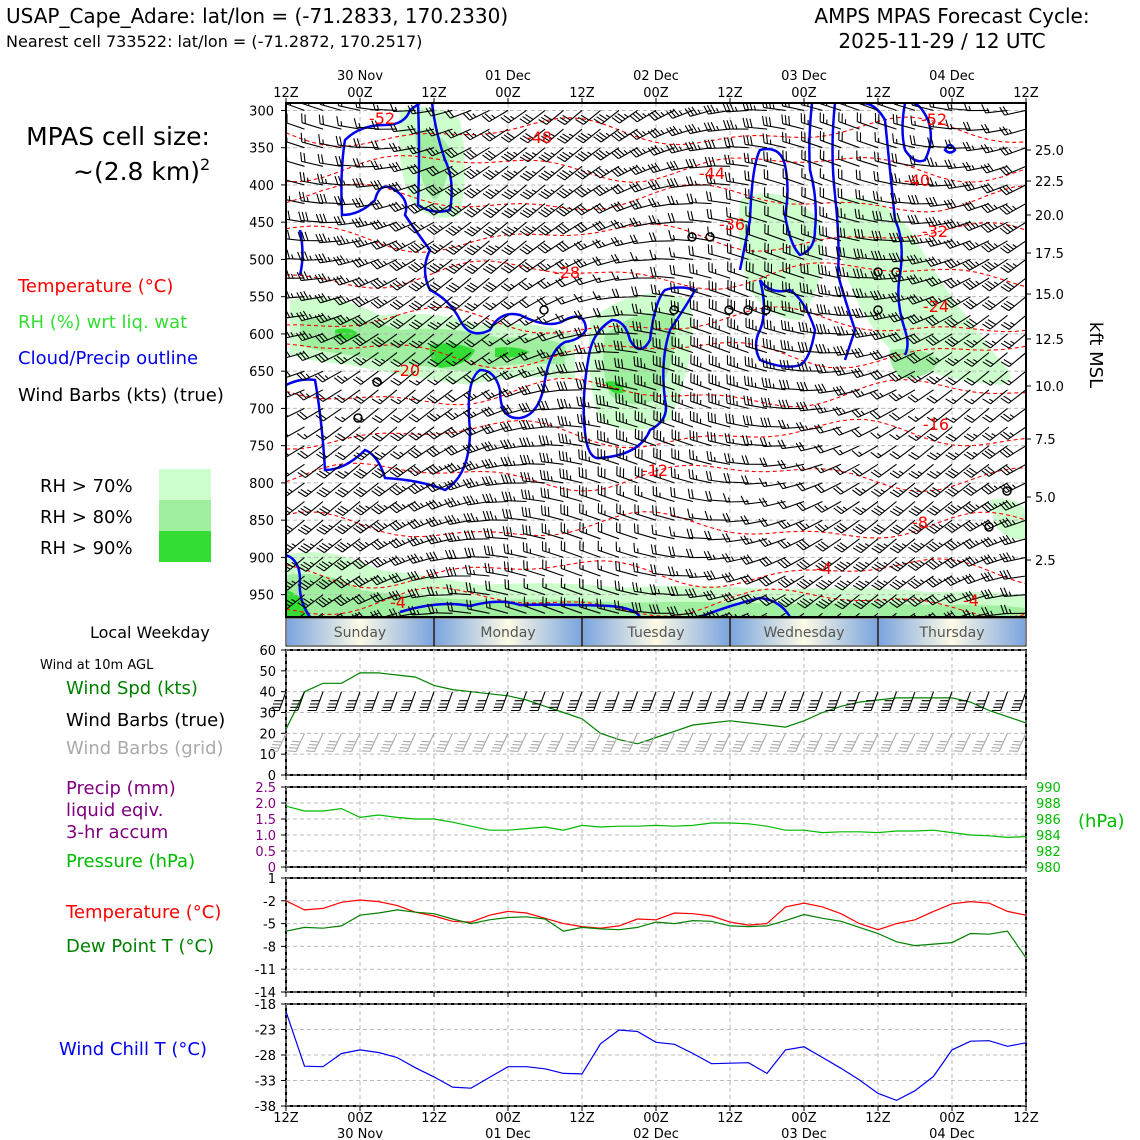 The height and width of the screenshot is (1140, 1140). I want to click on y-tick-label: 50, so click(267, 672).